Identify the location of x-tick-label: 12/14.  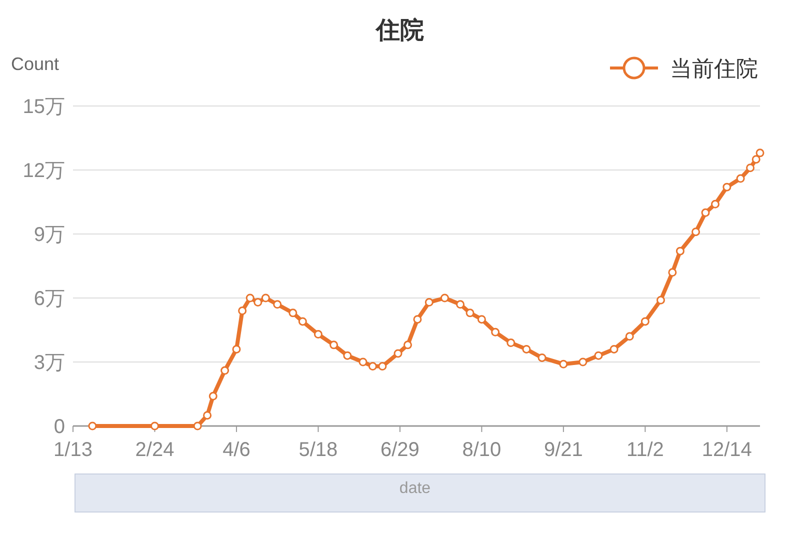
(727, 450).